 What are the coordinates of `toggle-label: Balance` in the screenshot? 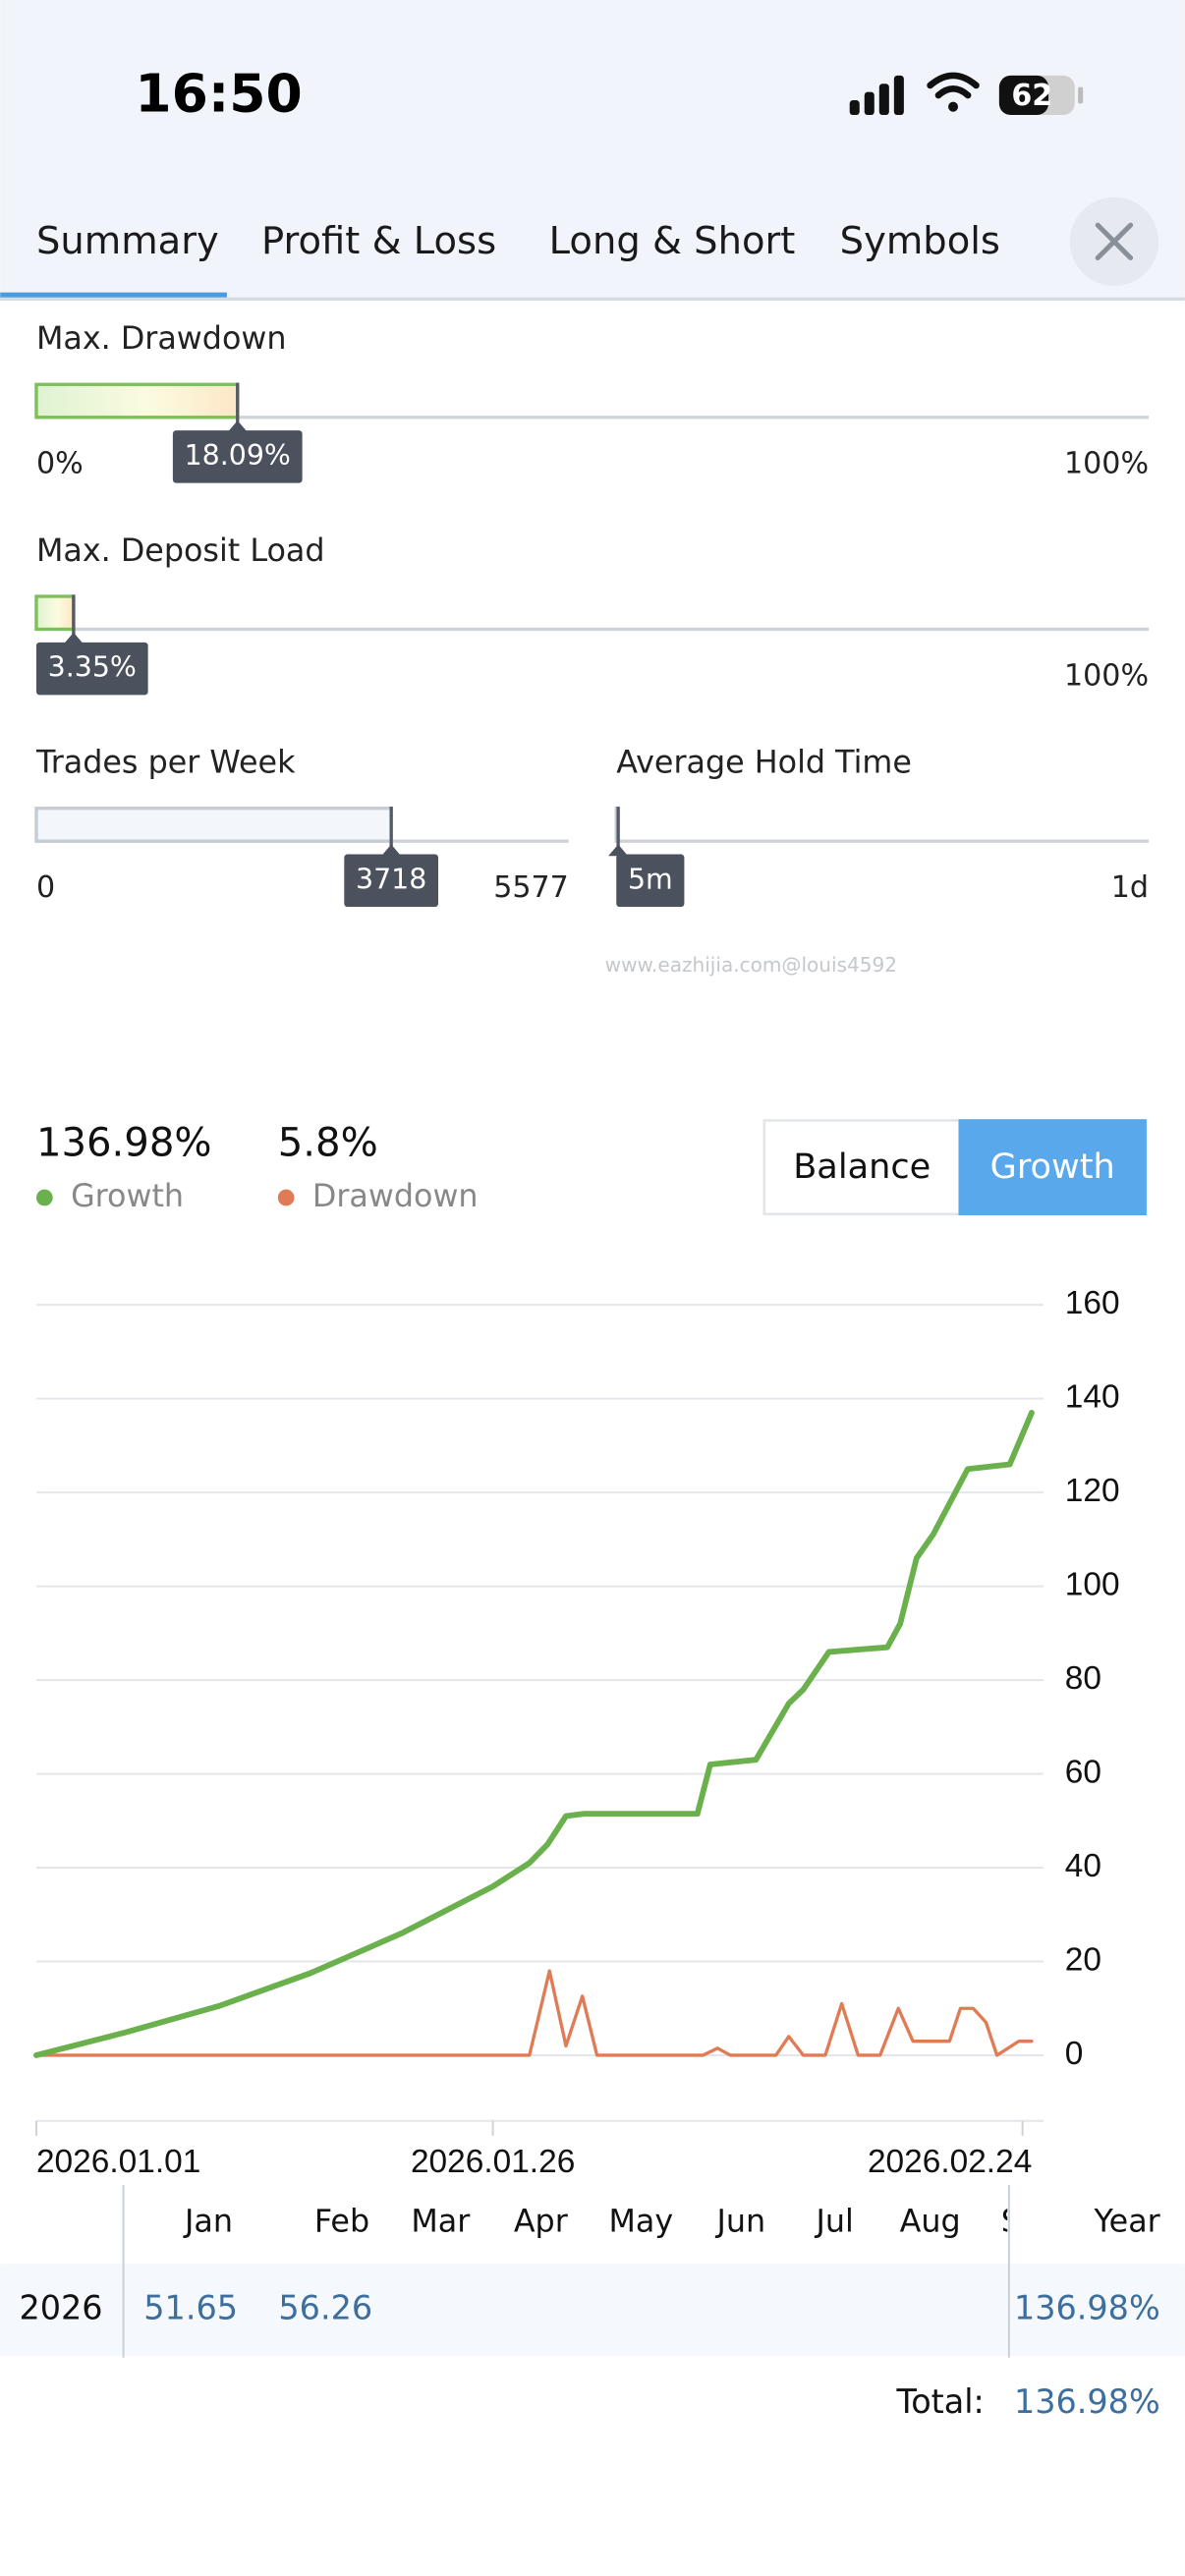 It's located at (862, 1167).